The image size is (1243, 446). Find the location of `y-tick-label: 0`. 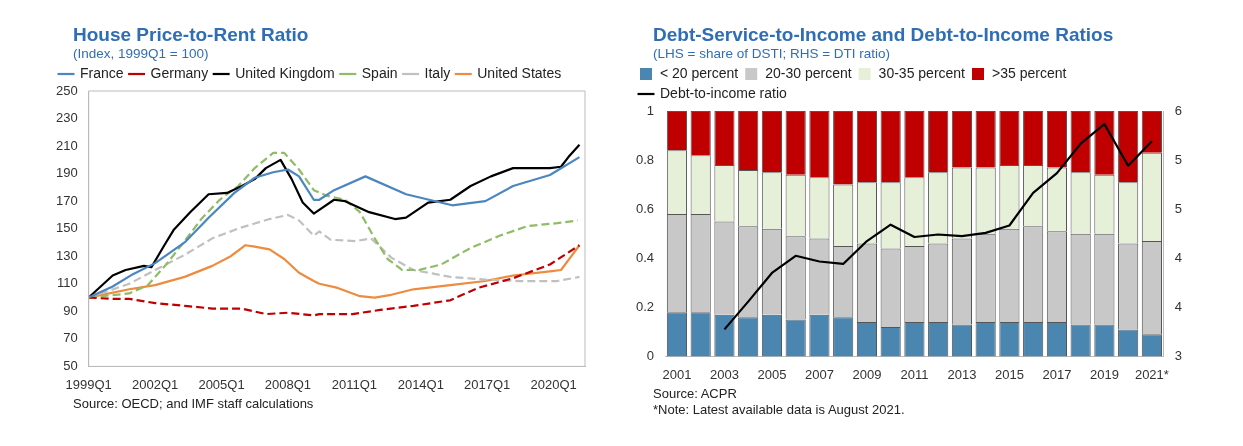

y-tick-label: 0 is located at coordinates (650, 355).